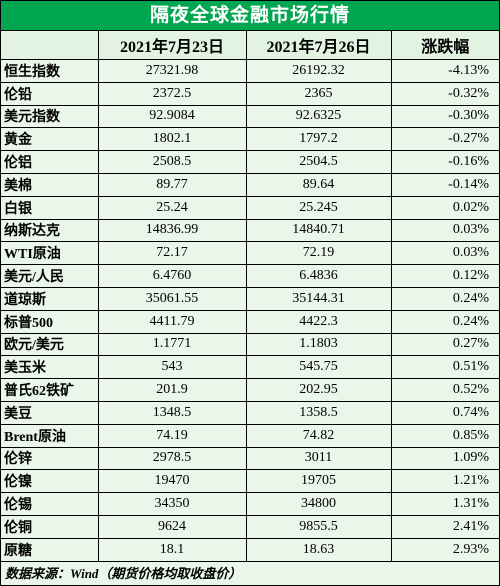 Image resolution: width=500 pixels, height=586 pixels. Describe the element at coordinates (50, 93) in the screenshot. I see `instrument-name: 伦铅` at that location.